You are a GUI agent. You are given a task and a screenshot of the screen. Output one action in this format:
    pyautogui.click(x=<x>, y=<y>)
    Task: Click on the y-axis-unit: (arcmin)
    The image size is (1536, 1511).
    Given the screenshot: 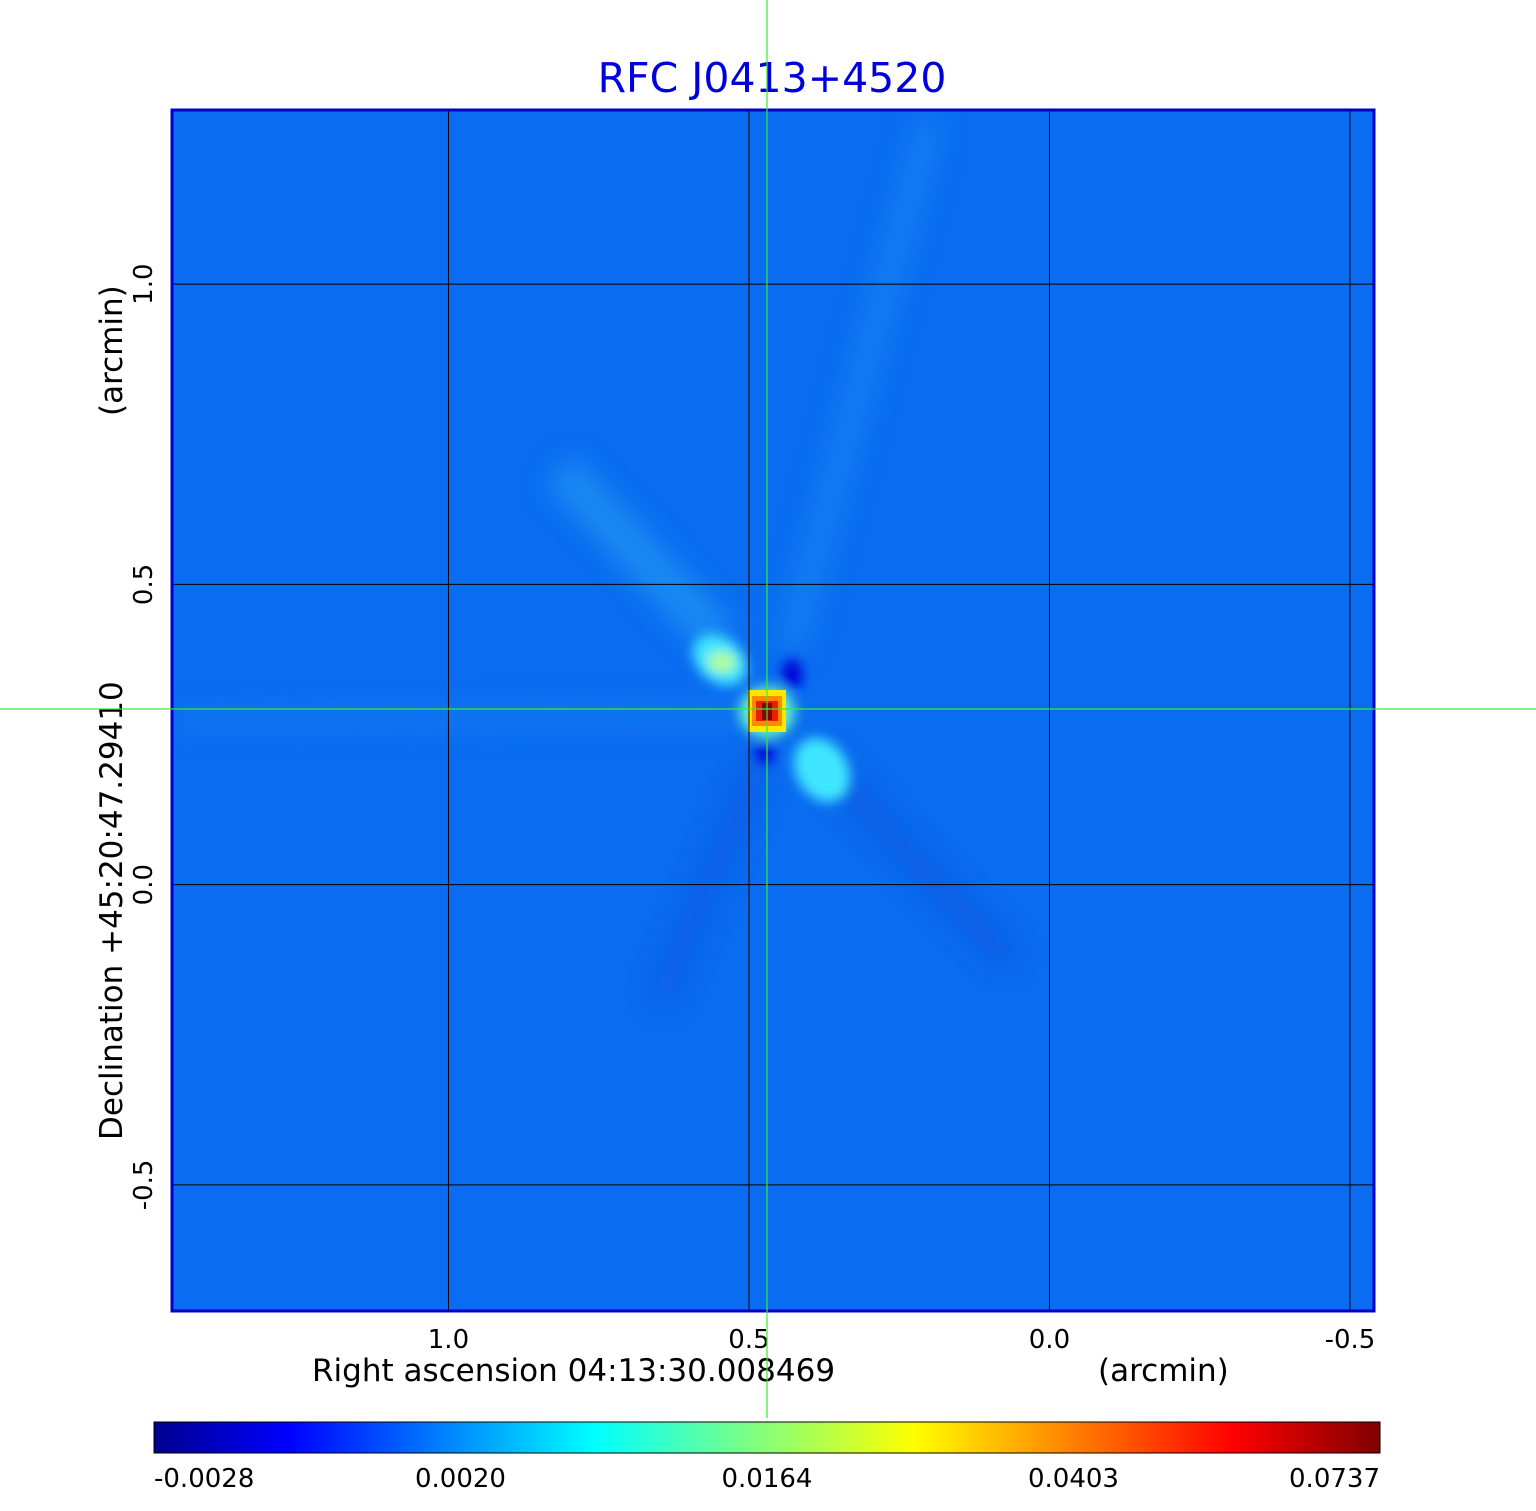 What is the action you would take?
    pyautogui.click(x=112, y=350)
    